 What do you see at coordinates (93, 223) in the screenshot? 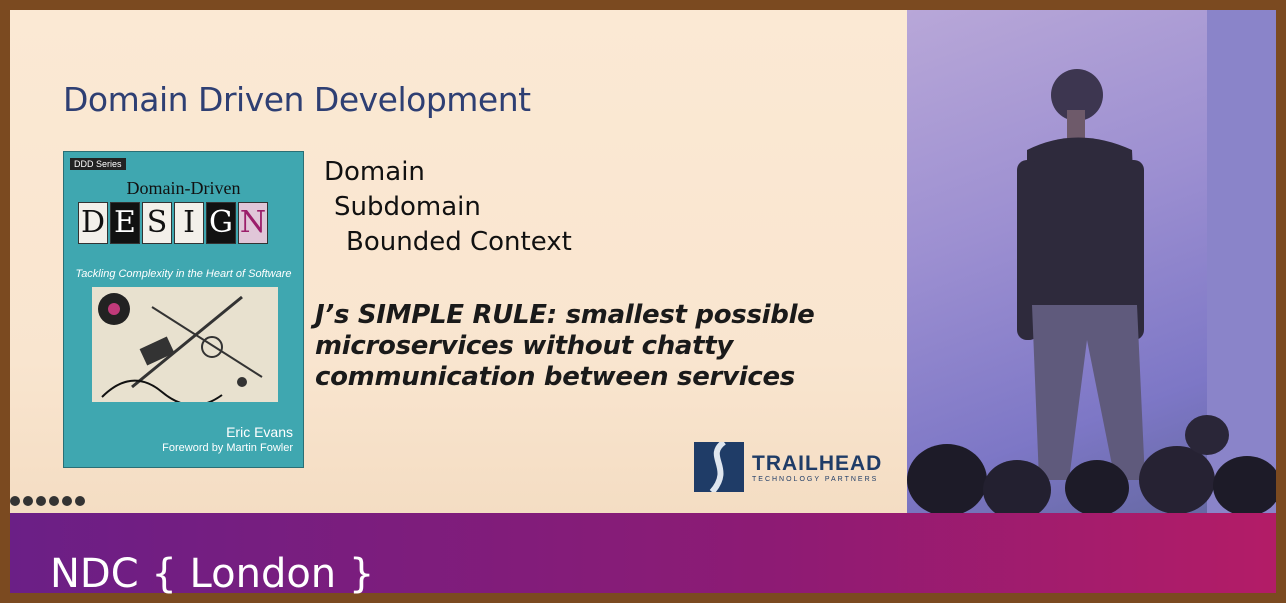
I see `book-letter: D` at bounding box center [93, 223].